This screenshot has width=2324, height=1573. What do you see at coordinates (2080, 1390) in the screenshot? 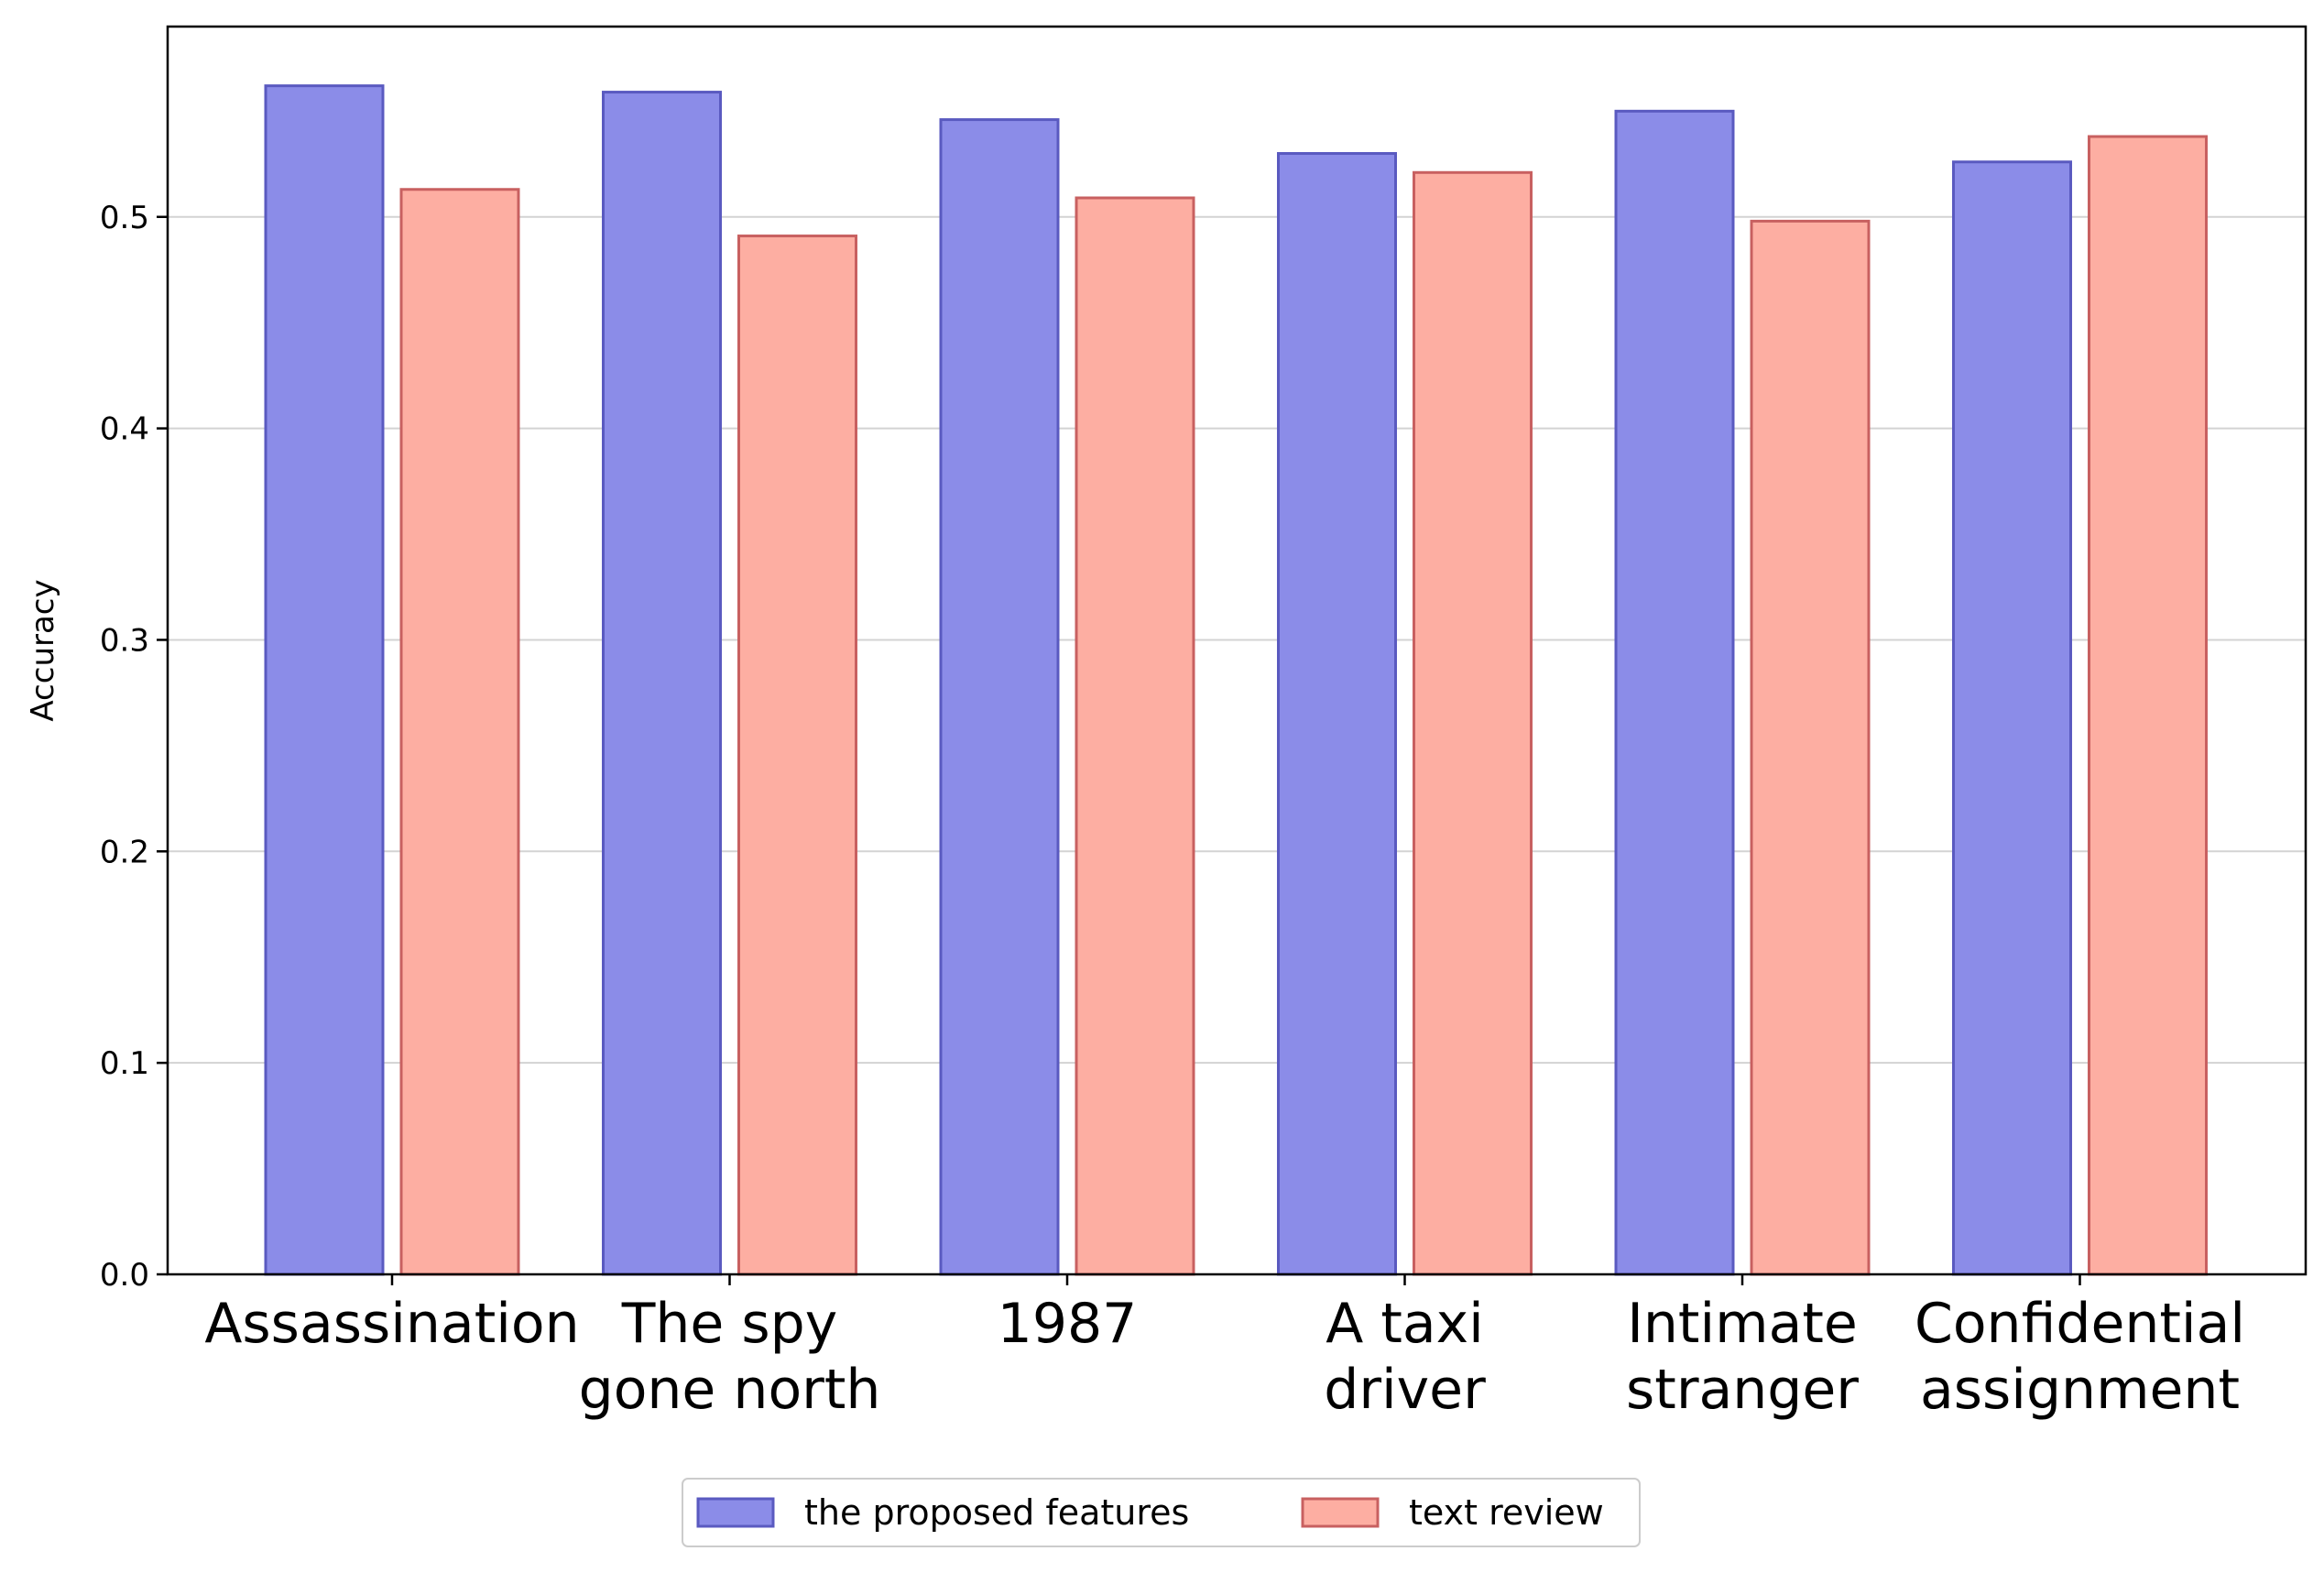
I see `x-tick-label-line: assignment` at bounding box center [2080, 1390].